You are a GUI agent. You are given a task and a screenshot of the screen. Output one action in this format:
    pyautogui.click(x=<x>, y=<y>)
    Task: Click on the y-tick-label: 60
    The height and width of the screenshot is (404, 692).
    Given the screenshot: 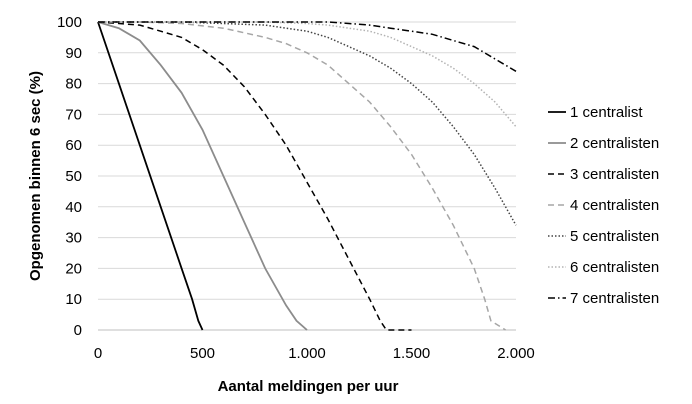 What is the action you would take?
    pyautogui.click(x=73, y=145)
    